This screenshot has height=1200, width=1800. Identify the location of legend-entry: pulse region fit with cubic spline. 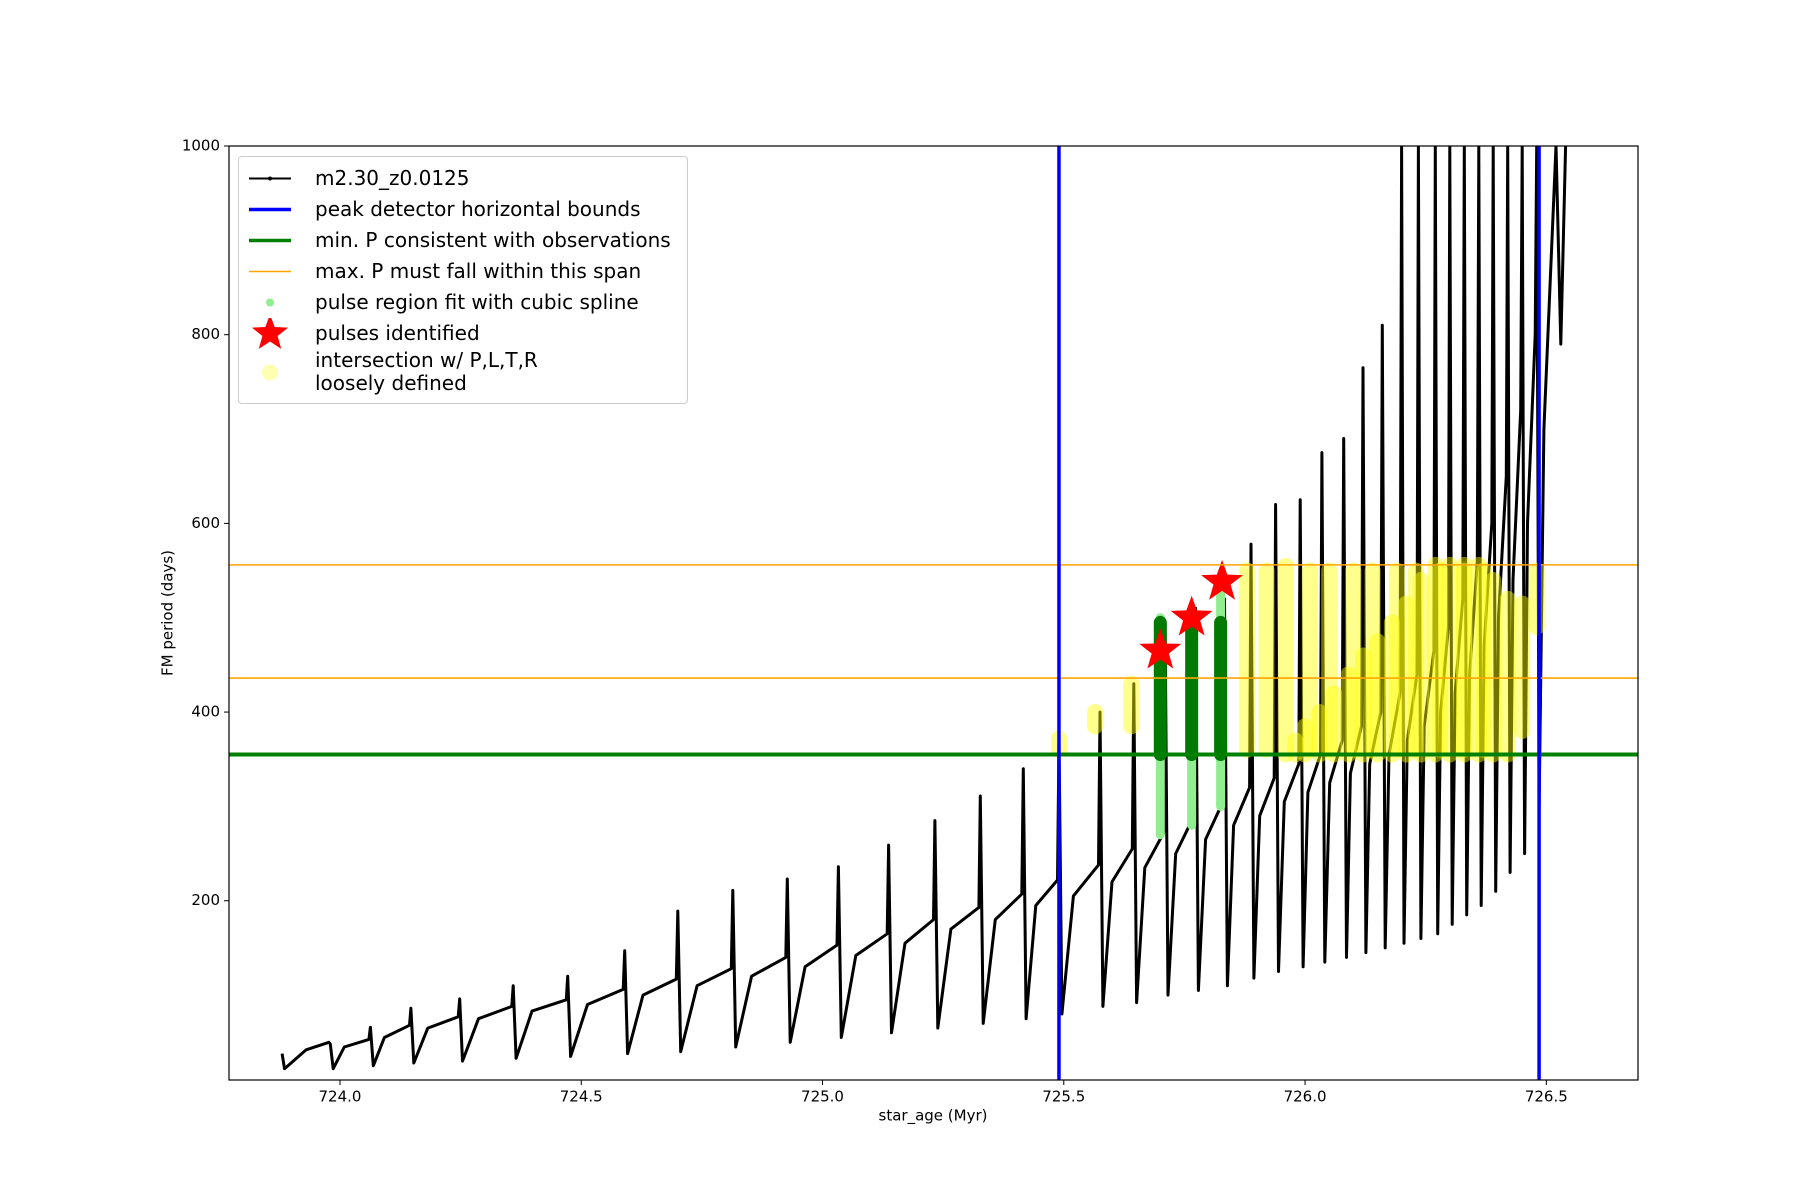
(463, 302).